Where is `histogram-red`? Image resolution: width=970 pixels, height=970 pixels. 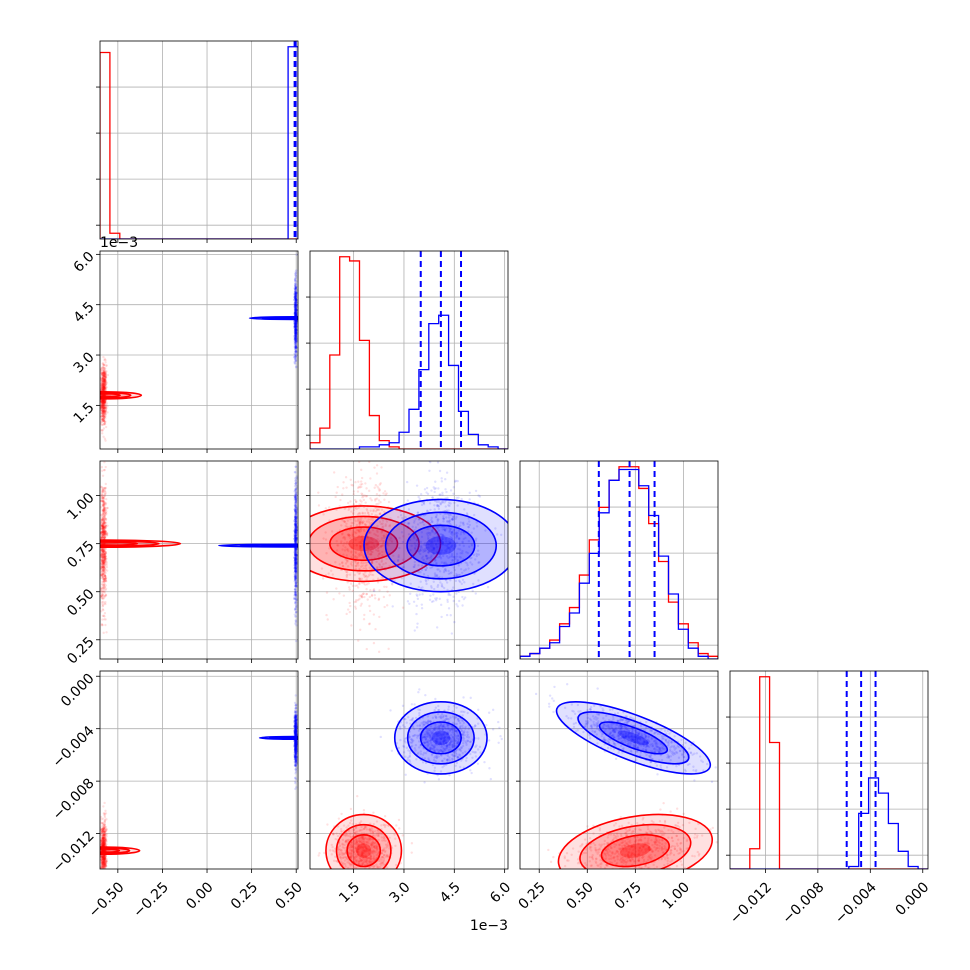 histogram-red is located at coordinates (199, 145).